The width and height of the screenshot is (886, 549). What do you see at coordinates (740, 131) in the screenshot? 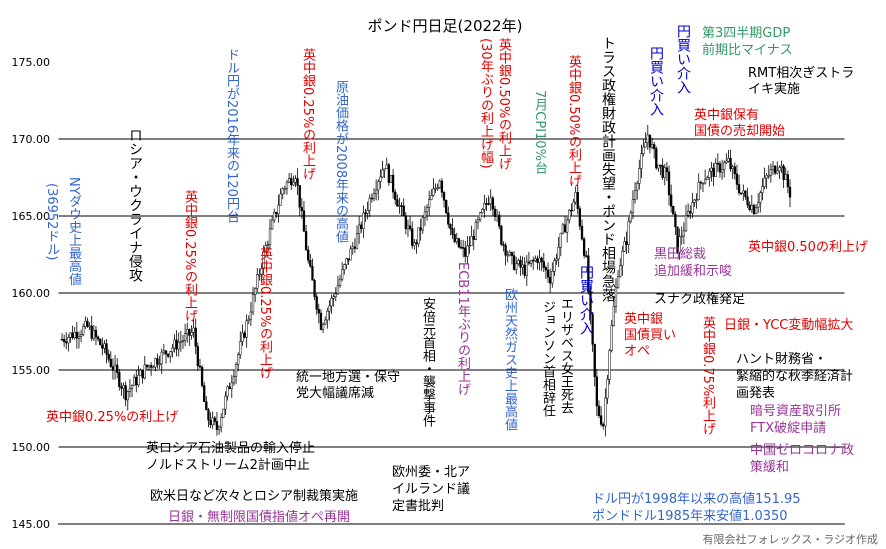
I see `annotation: 国債の売却開始` at bounding box center [740, 131].